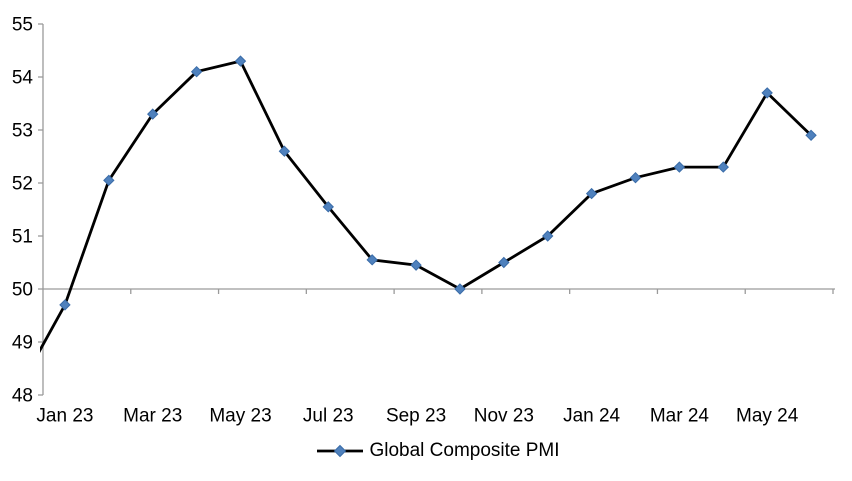  I want to click on x-tick-label: Jul 23, so click(328, 416).